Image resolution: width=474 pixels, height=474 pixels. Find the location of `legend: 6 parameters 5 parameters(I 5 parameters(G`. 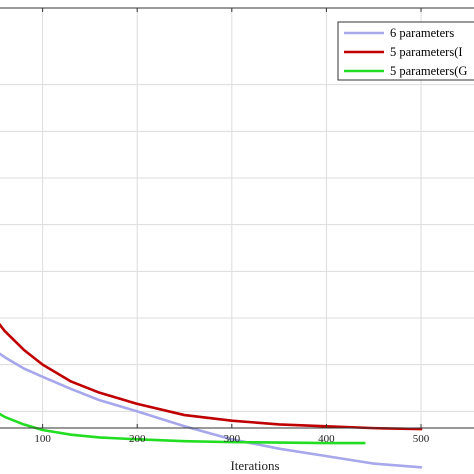

legend: 6 parameters 5 parameters(I 5 parameters(G is located at coordinates (405, 51).